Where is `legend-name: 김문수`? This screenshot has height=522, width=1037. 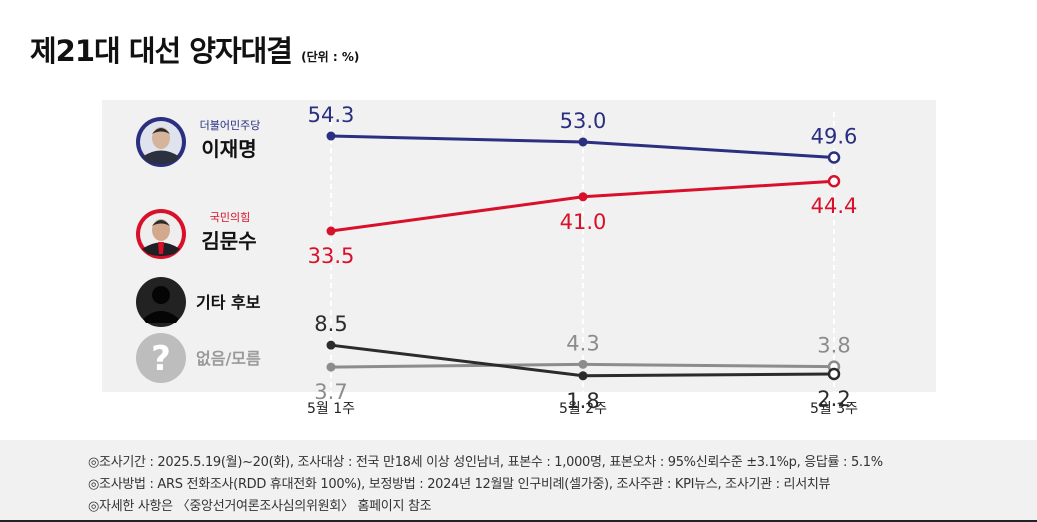
legend-name: 김문수 is located at coordinates (228, 241).